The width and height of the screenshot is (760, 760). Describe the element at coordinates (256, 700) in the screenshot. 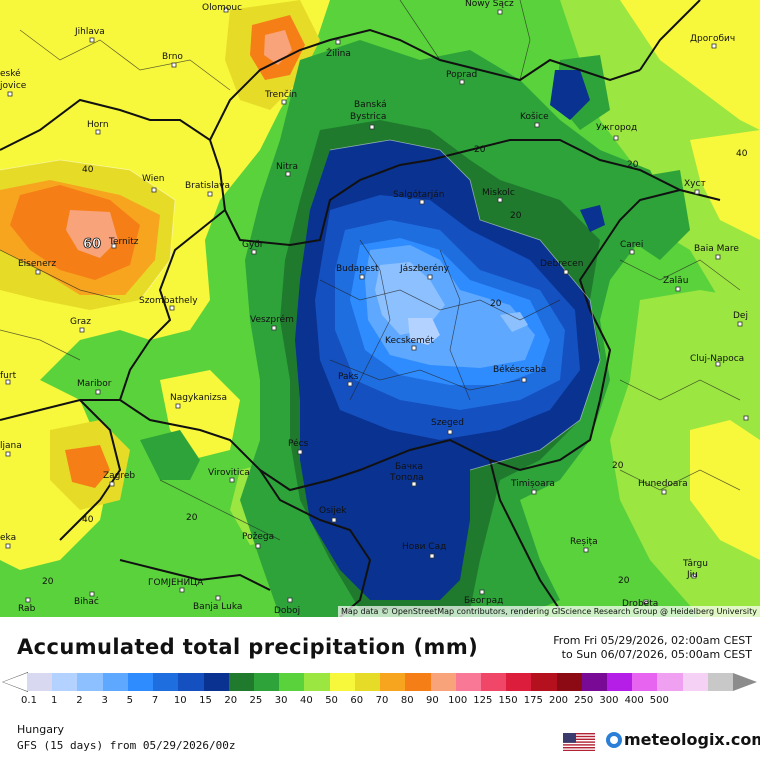

I see `legend-tick-label: 25` at that location.